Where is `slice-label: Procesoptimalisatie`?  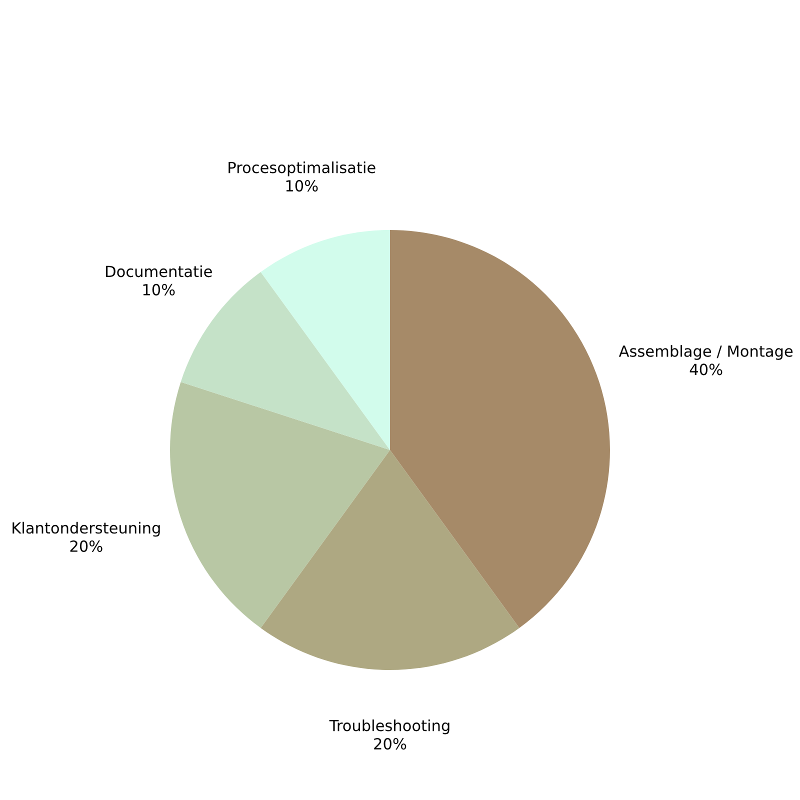 slice-label: Procesoptimalisatie is located at coordinates (302, 168).